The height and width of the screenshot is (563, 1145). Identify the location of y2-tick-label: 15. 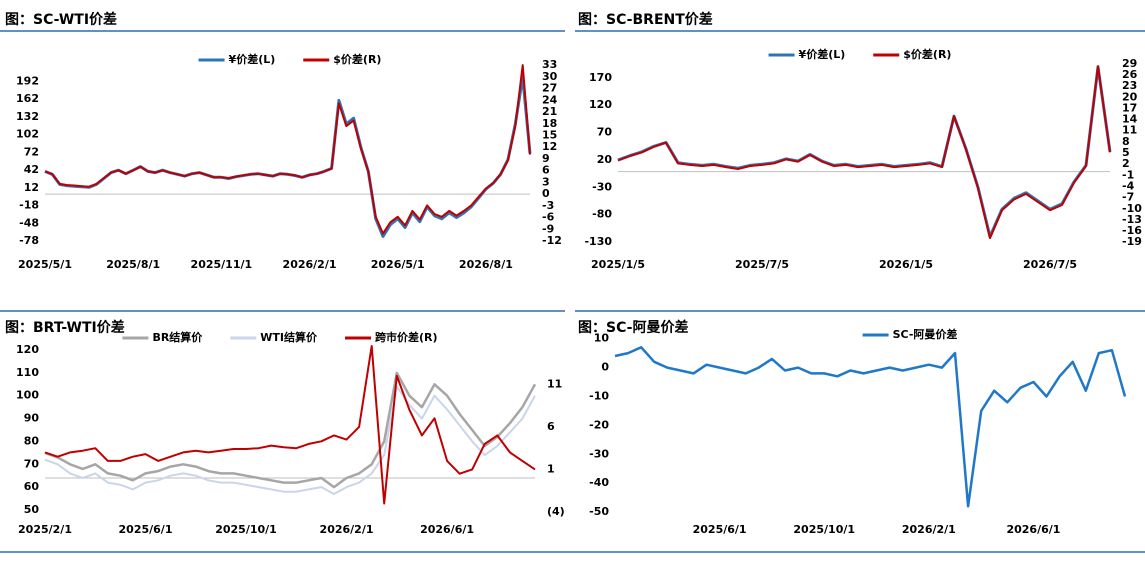
(549, 134).